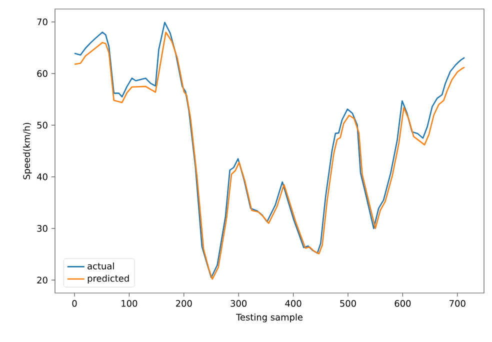 The image size is (492, 342). What do you see at coordinates (293, 303) in the screenshot?
I see `x-tick-label: 400` at bounding box center [293, 303].